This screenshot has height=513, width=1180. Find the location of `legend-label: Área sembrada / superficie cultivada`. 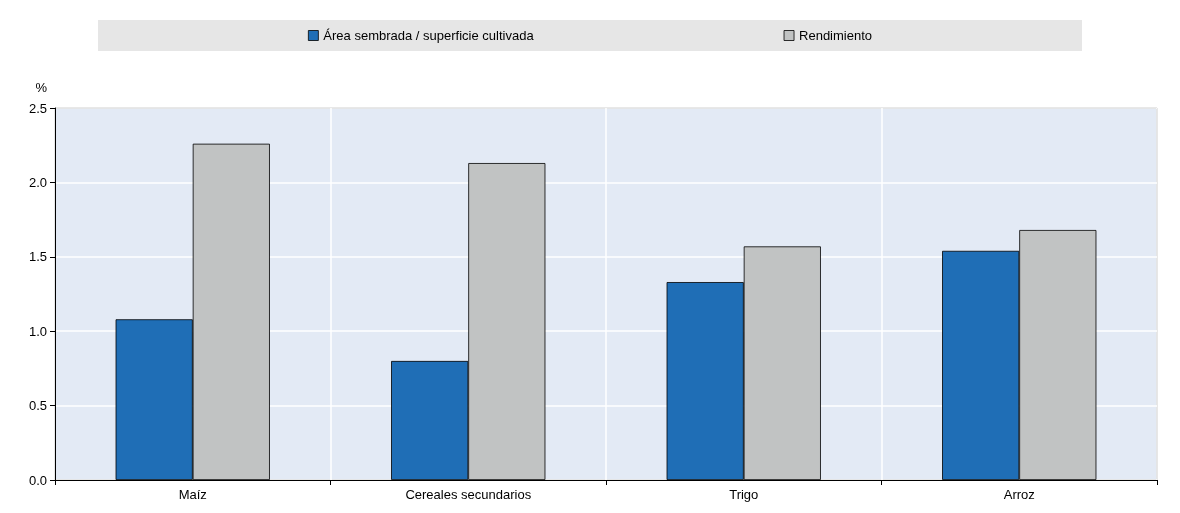

legend-label: Área sembrada / superficie cultivada is located at coordinates (429, 35).